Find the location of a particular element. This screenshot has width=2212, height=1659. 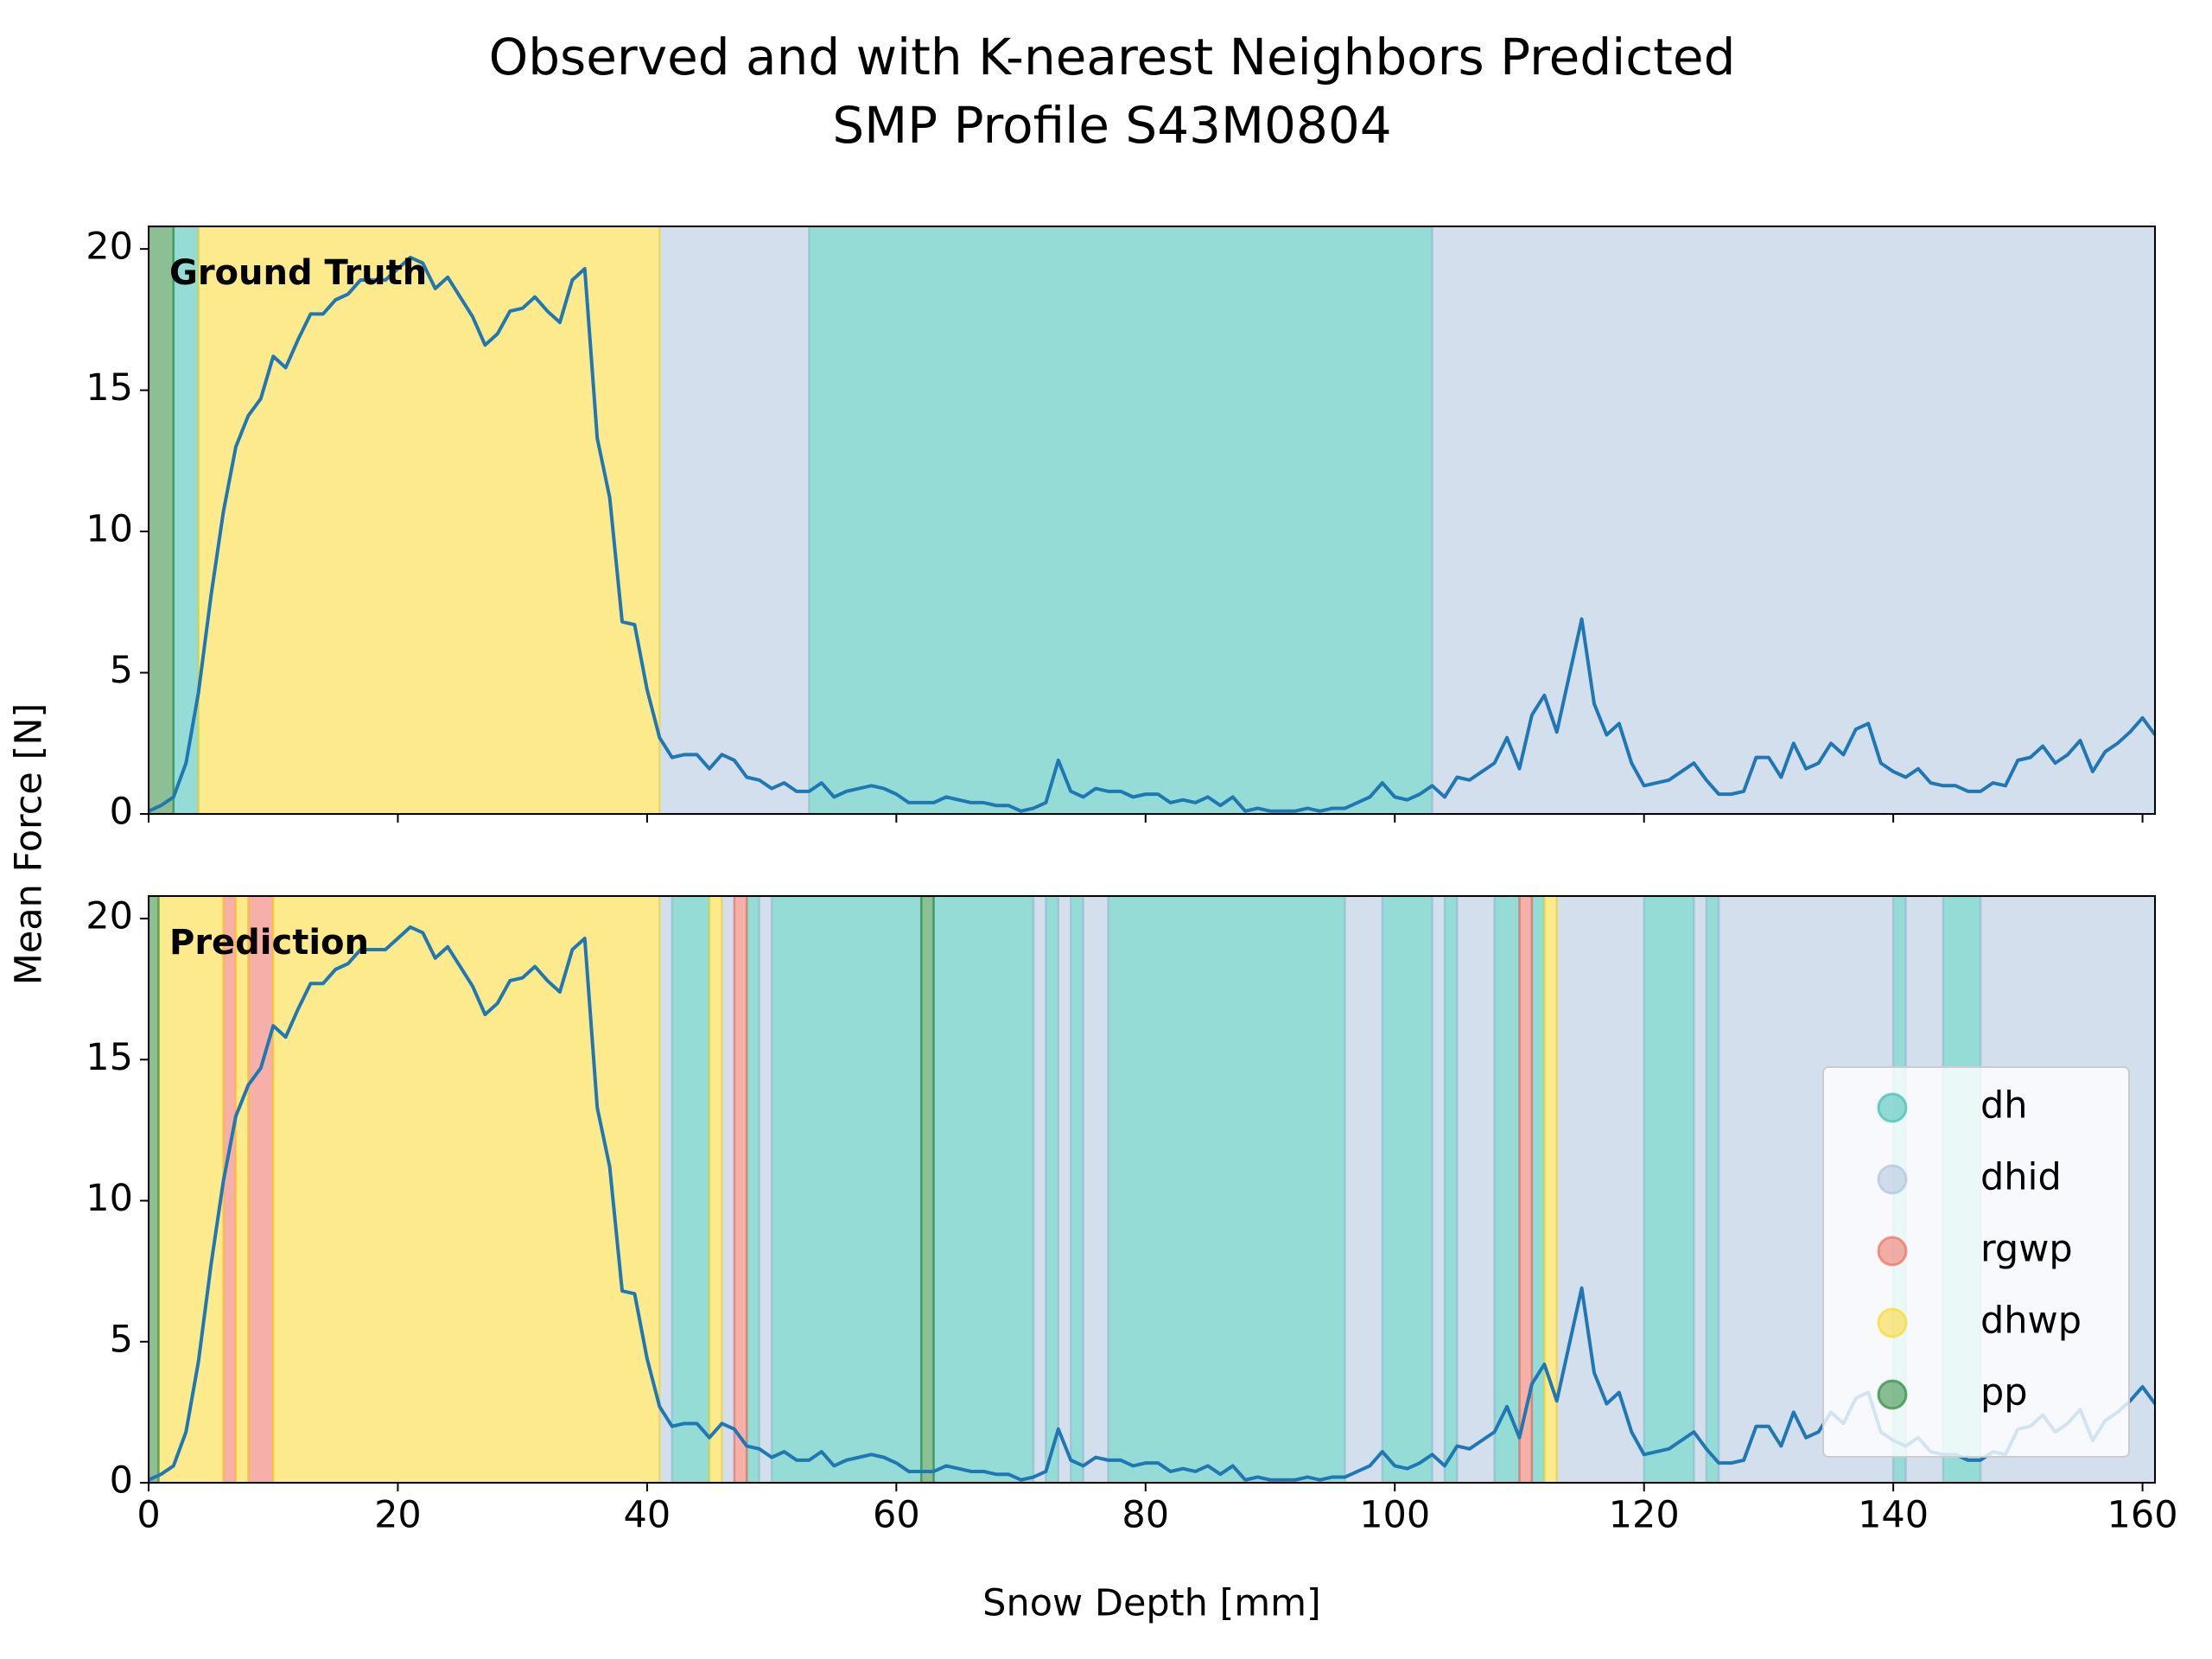

x-tick-label: 60 is located at coordinates (897, 1515).